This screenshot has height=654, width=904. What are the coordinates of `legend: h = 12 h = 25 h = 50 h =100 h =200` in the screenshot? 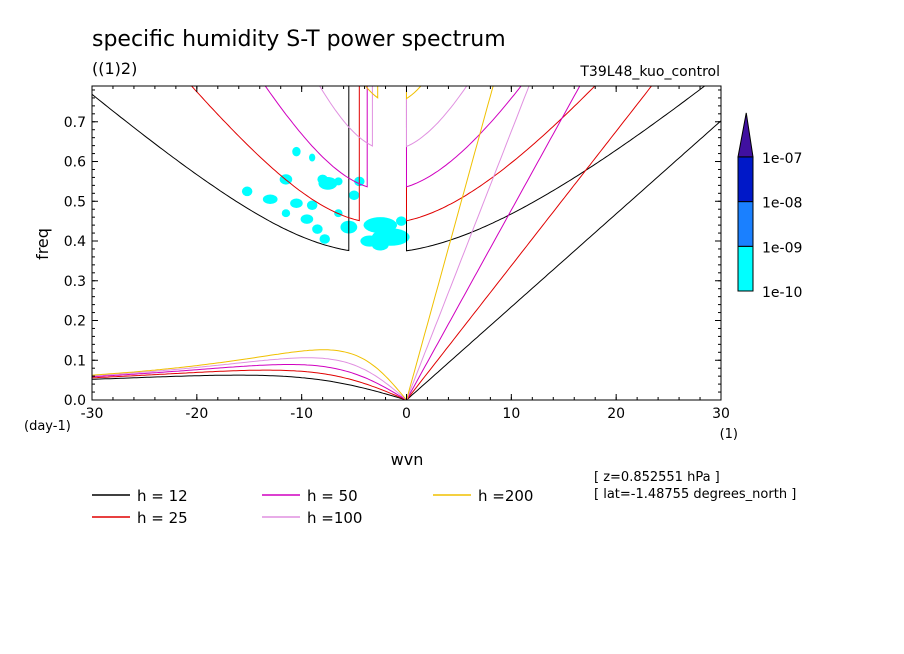 It's located at (312, 507).